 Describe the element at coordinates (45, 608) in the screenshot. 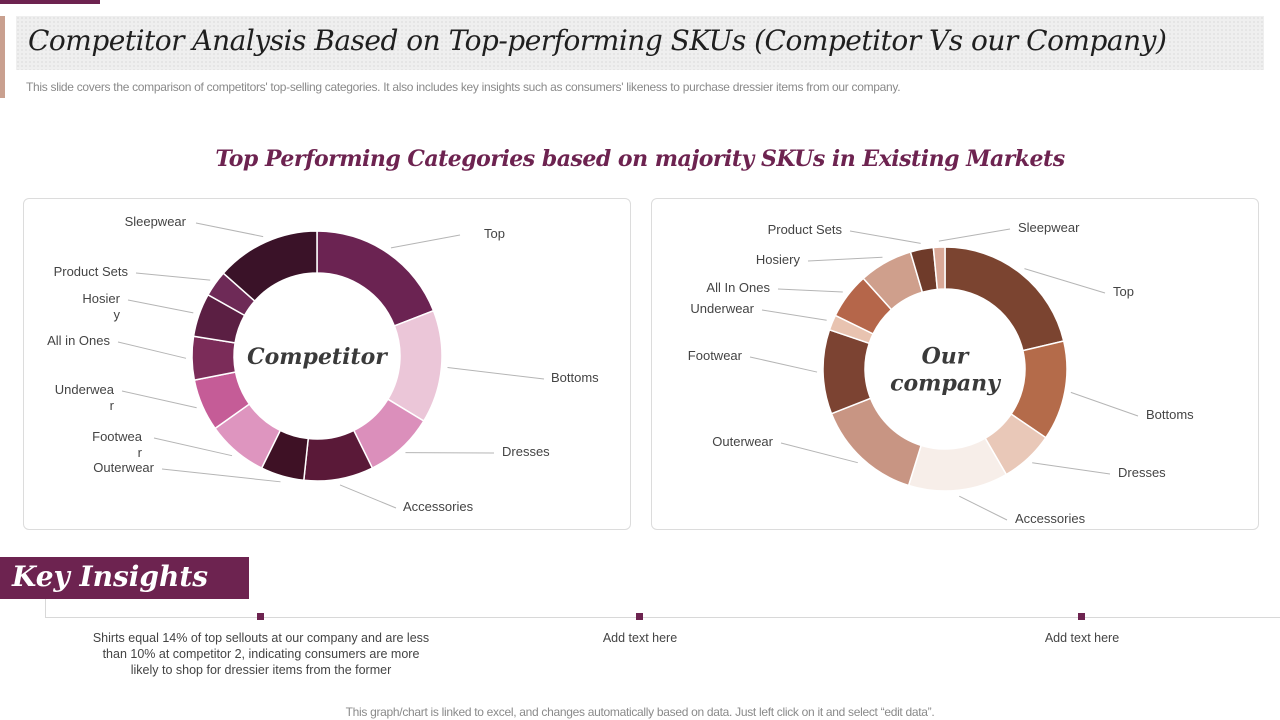

I see `timeline-connector` at that location.